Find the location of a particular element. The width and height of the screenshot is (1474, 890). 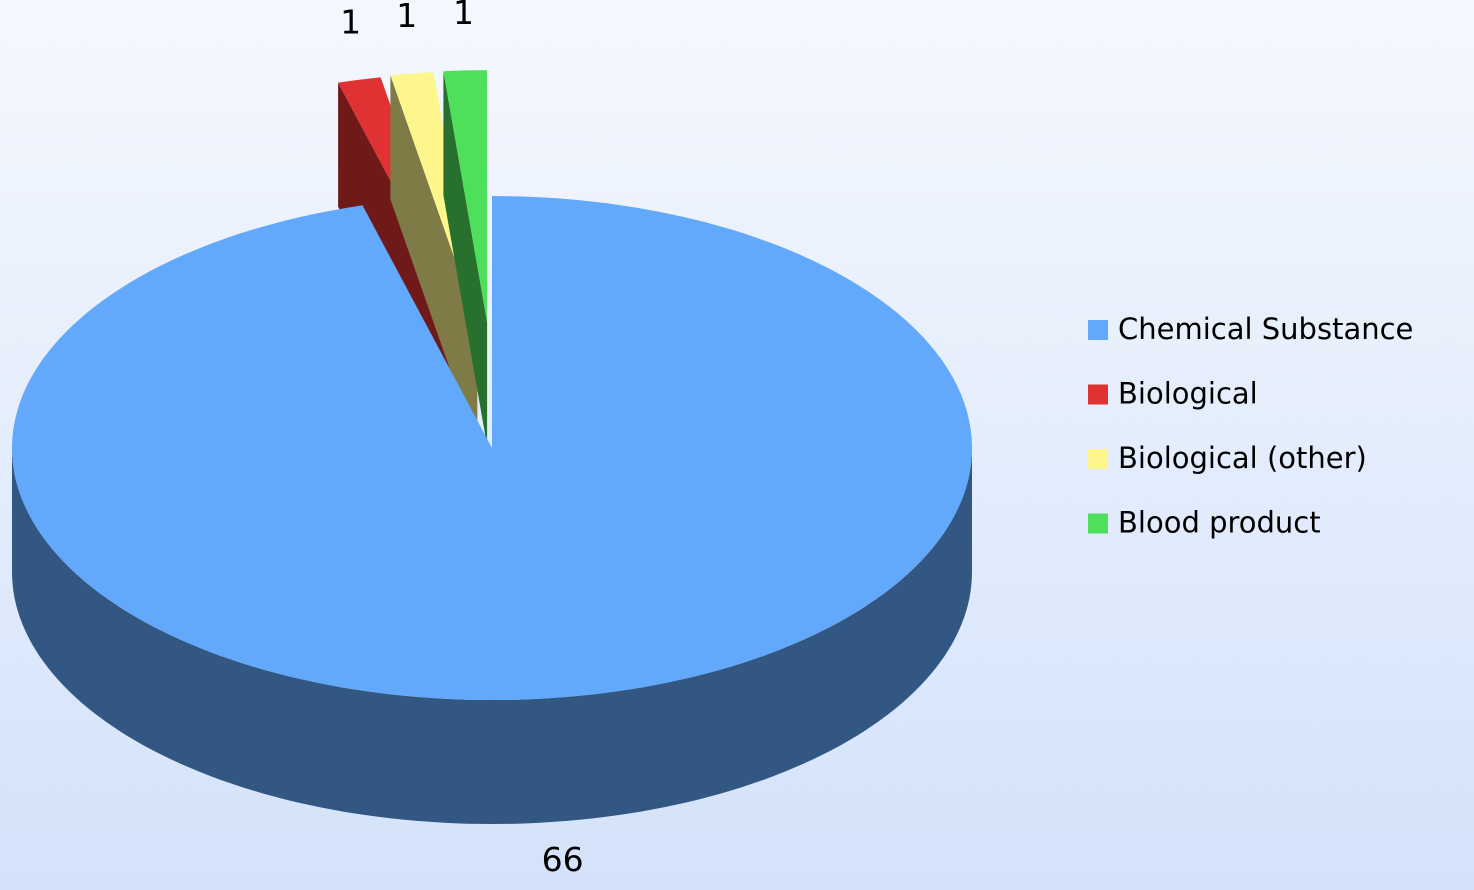

legend-label: Biological (other) is located at coordinates (1242, 458).